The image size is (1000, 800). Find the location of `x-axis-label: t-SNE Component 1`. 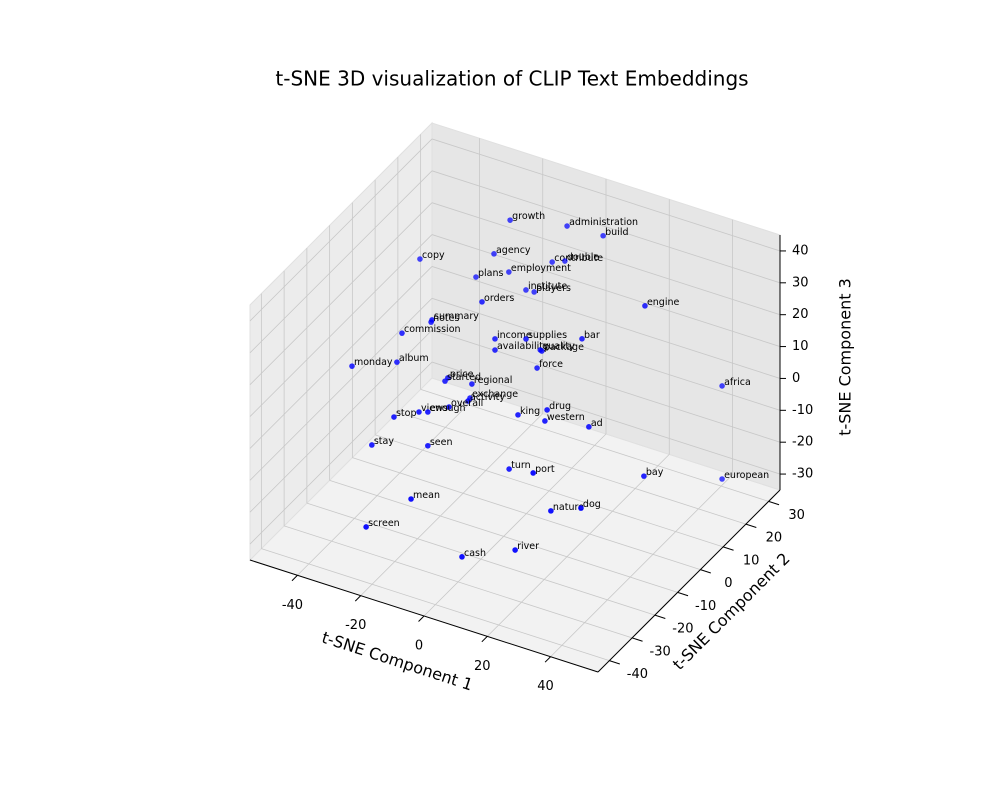

x-axis-label: t-SNE Component 1 is located at coordinates (397, 661).